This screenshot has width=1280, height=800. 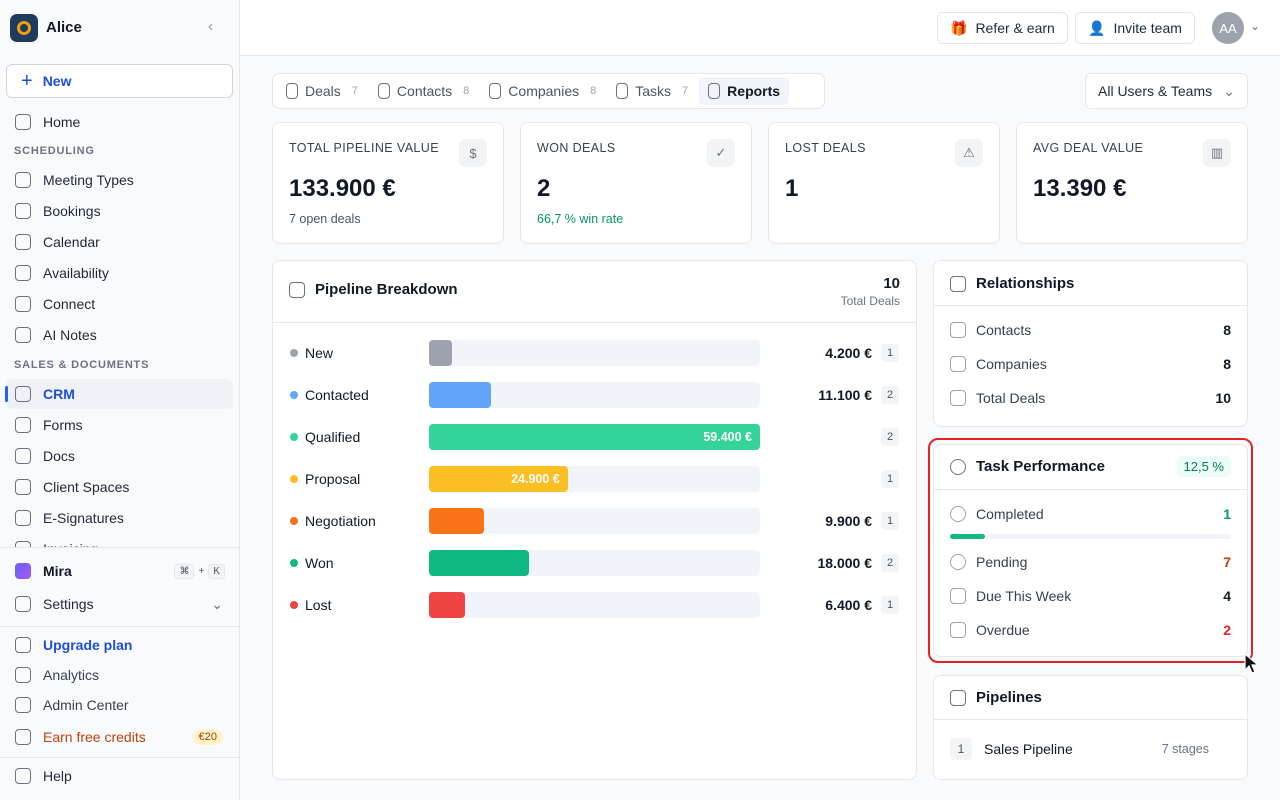 What do you see at coordinates (119, 211) in the screenshot?
I see `nav-item: Bookings` at bounding box center [119, 211].